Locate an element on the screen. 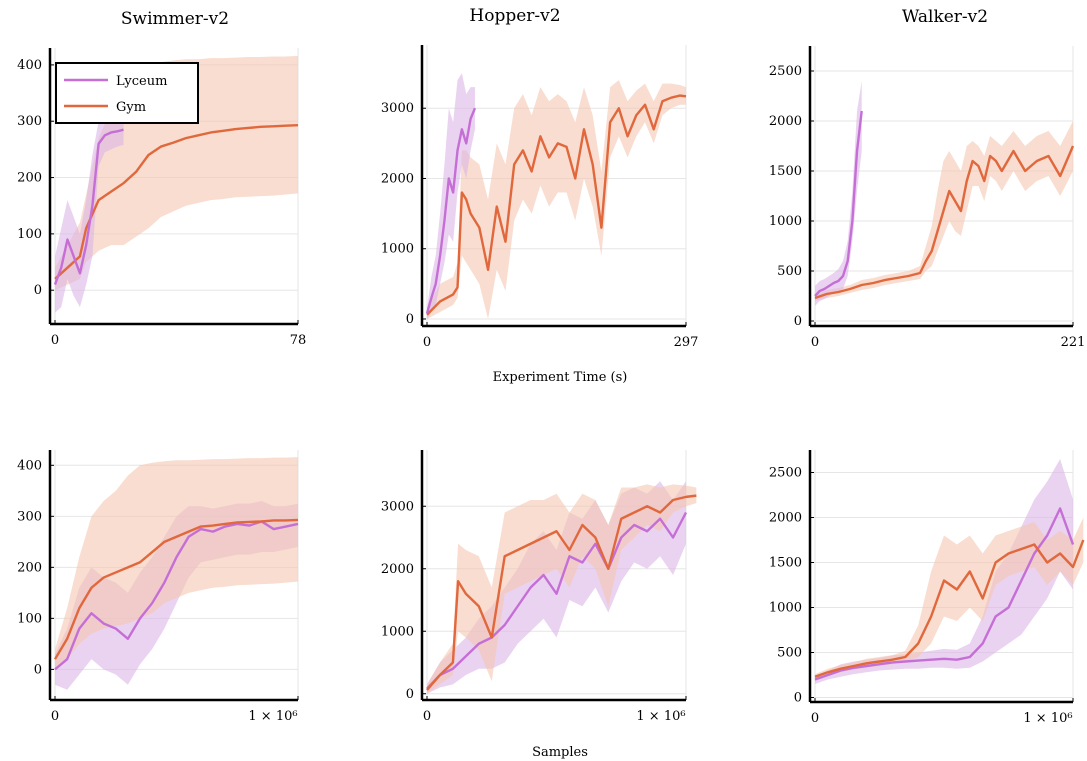 This screenshot has height=761, width=1087. legend-box is located at coordinates (127, 93).